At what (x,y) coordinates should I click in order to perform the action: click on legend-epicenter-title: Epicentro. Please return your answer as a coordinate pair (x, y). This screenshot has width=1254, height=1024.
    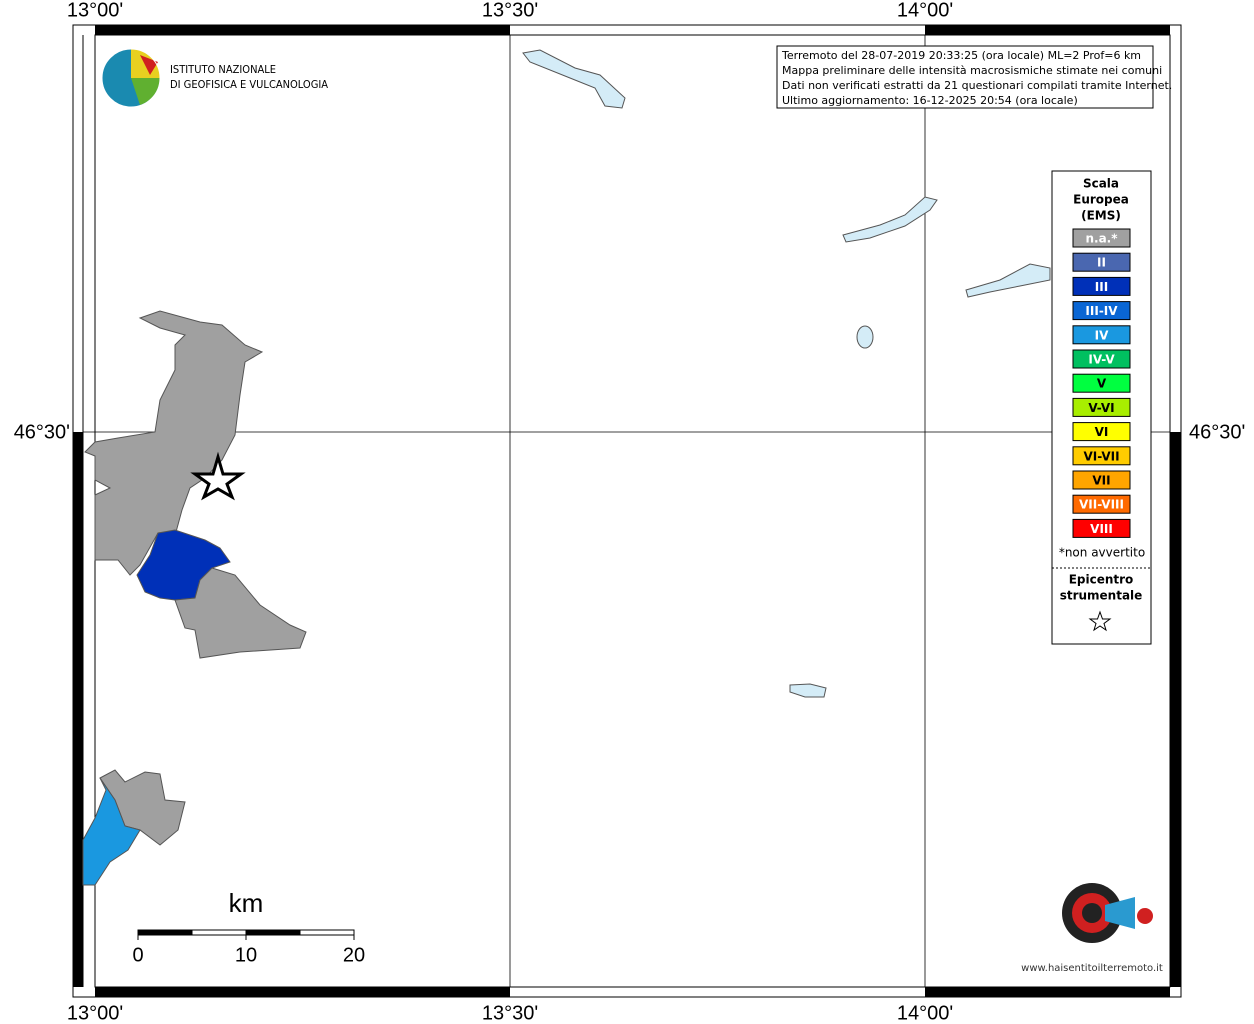
    Looking at the image, I should click on (1101, 580).